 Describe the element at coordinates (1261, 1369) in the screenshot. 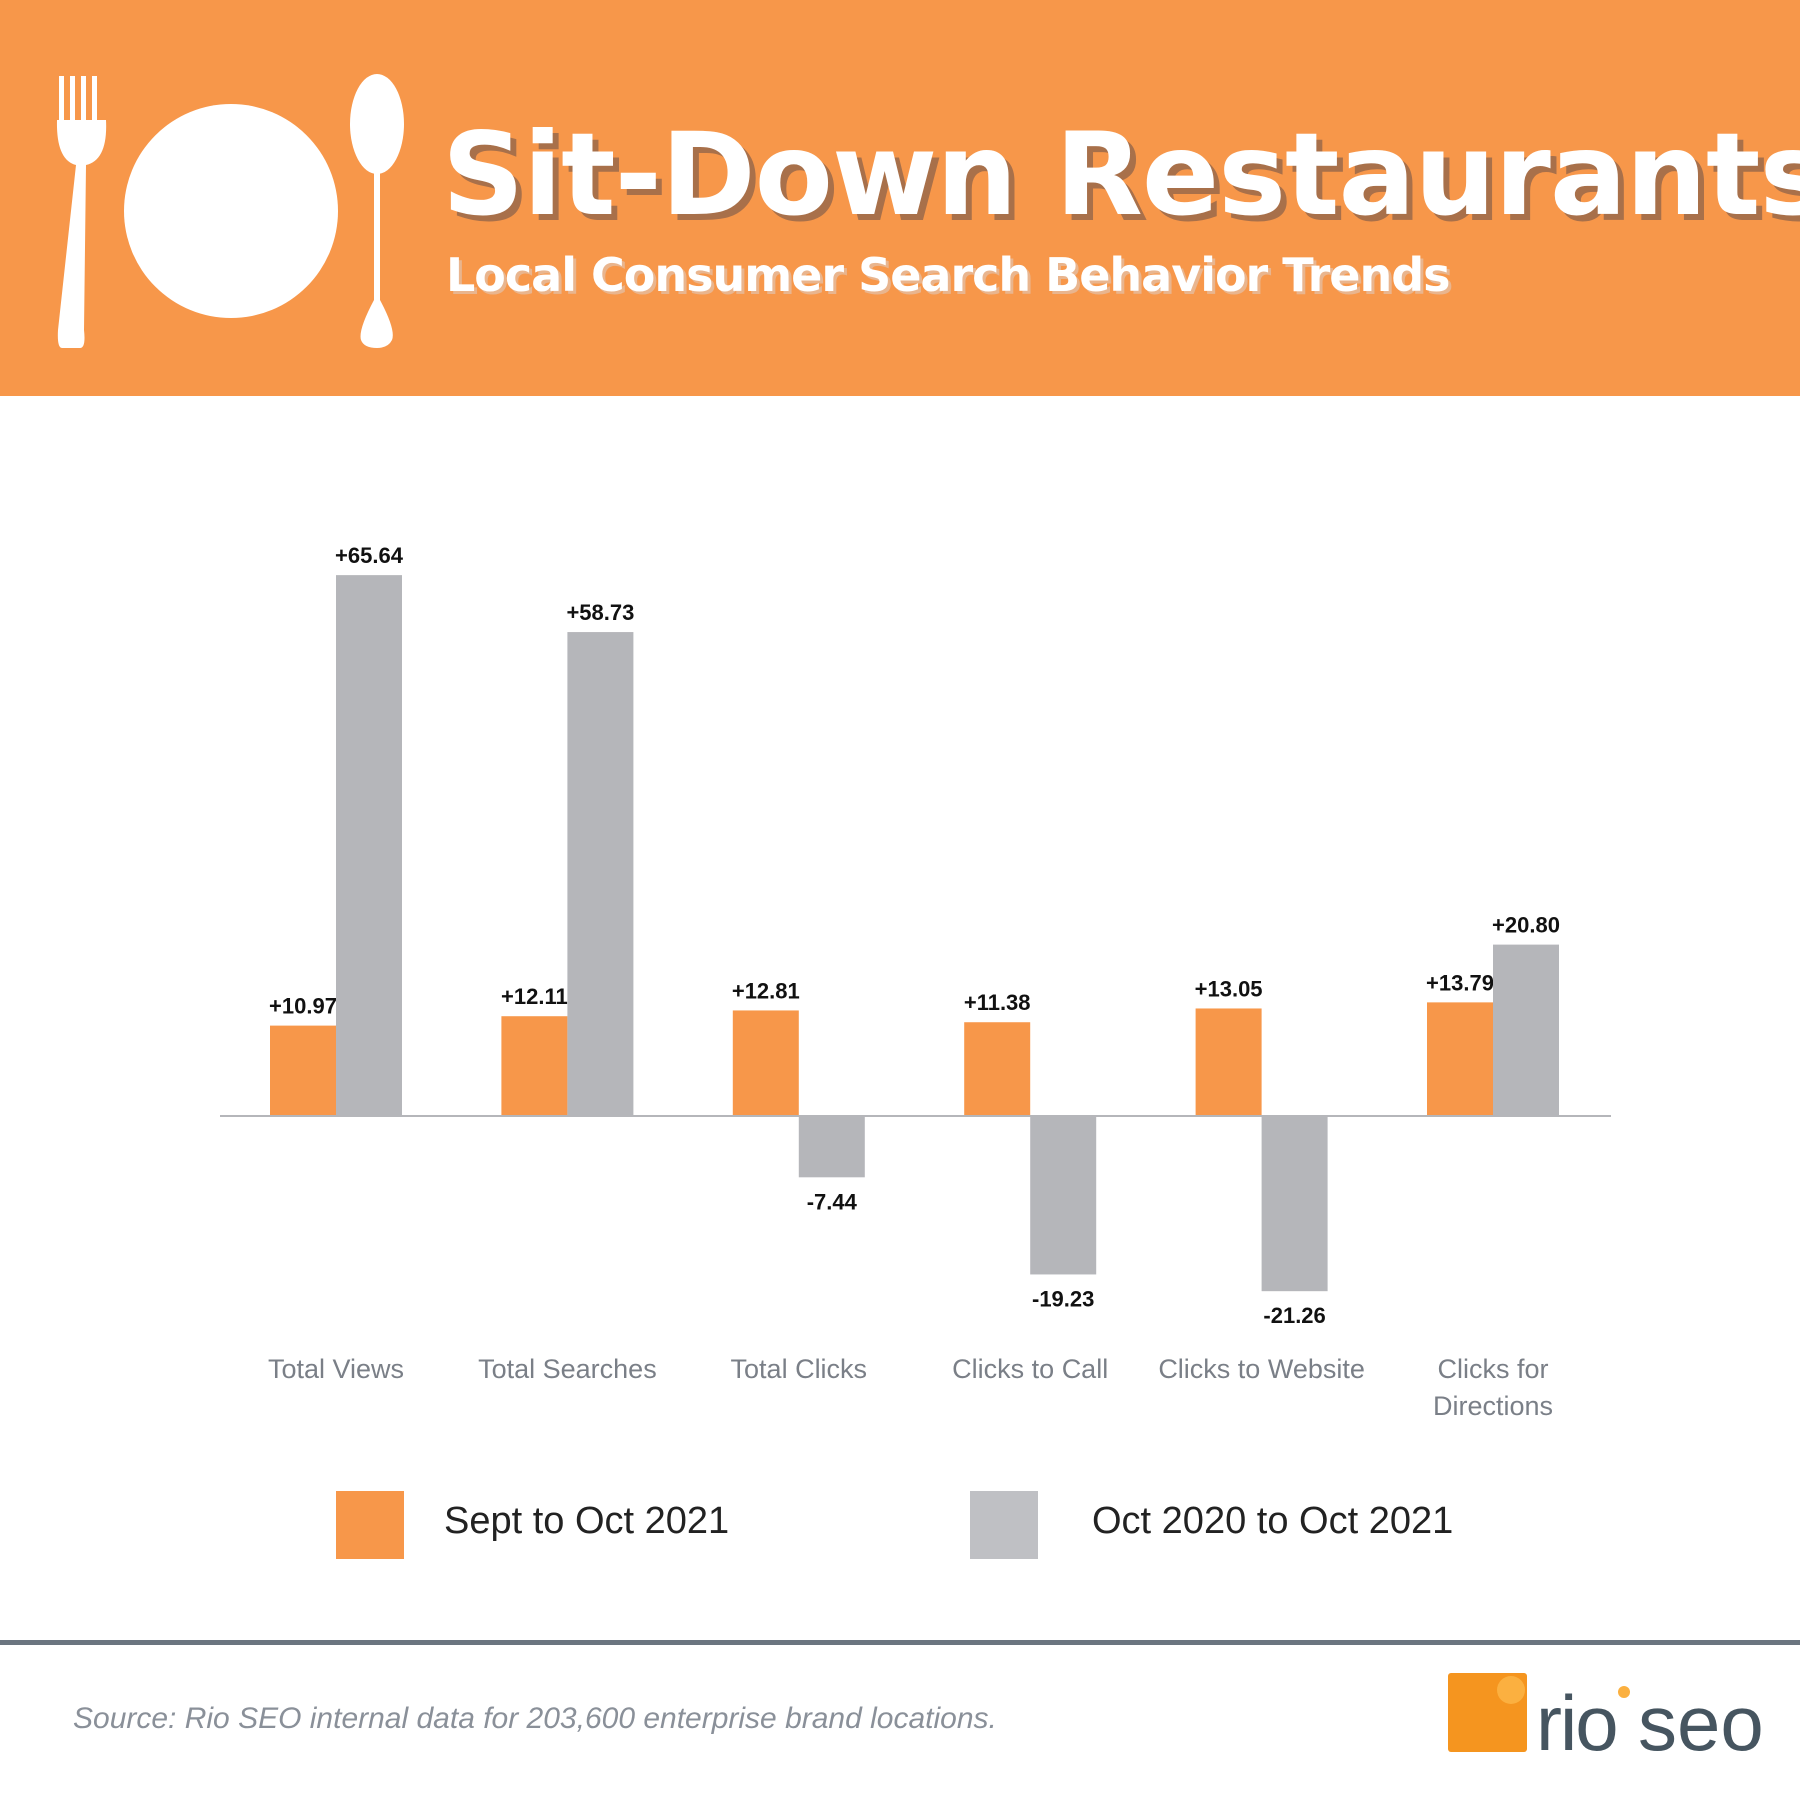

I see `category-label: Clicks to Website` at that location.